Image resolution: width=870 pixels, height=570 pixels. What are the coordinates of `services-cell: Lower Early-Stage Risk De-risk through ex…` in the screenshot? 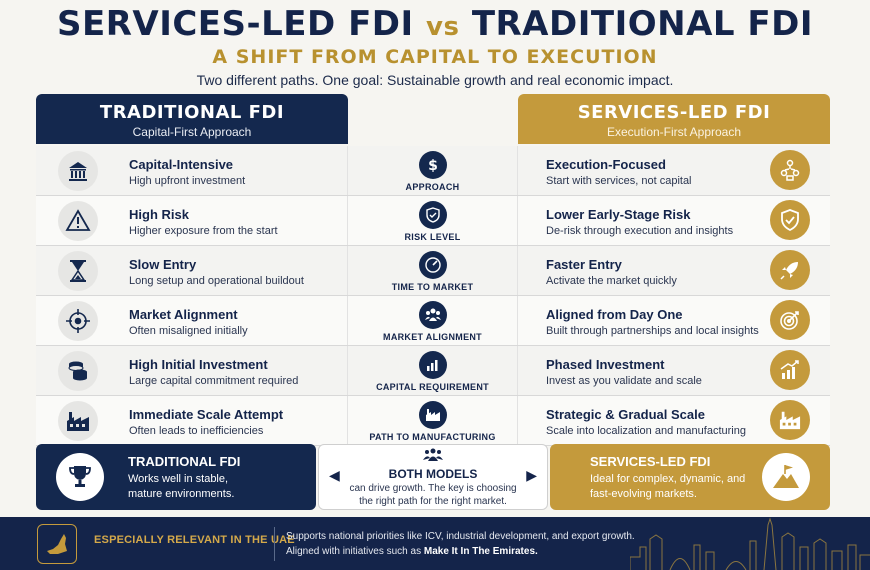 It's located at (674, 220).